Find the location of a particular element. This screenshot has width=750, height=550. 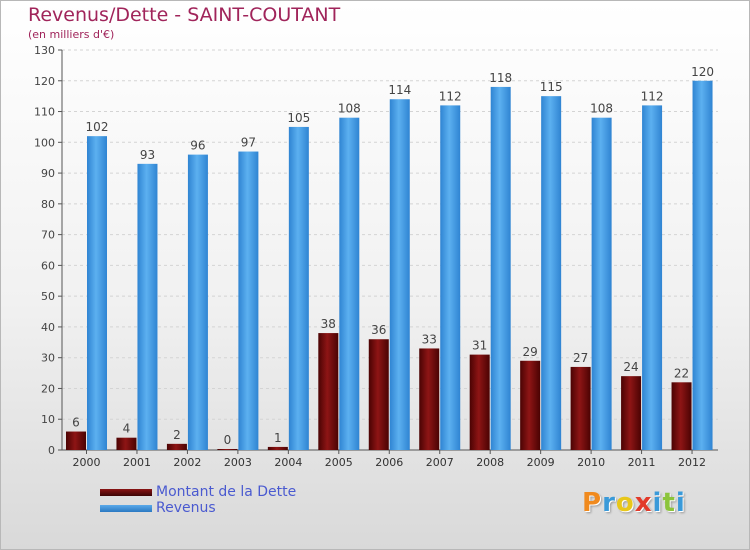

data-label-dette: 36 is located at coordinates (378, 330).